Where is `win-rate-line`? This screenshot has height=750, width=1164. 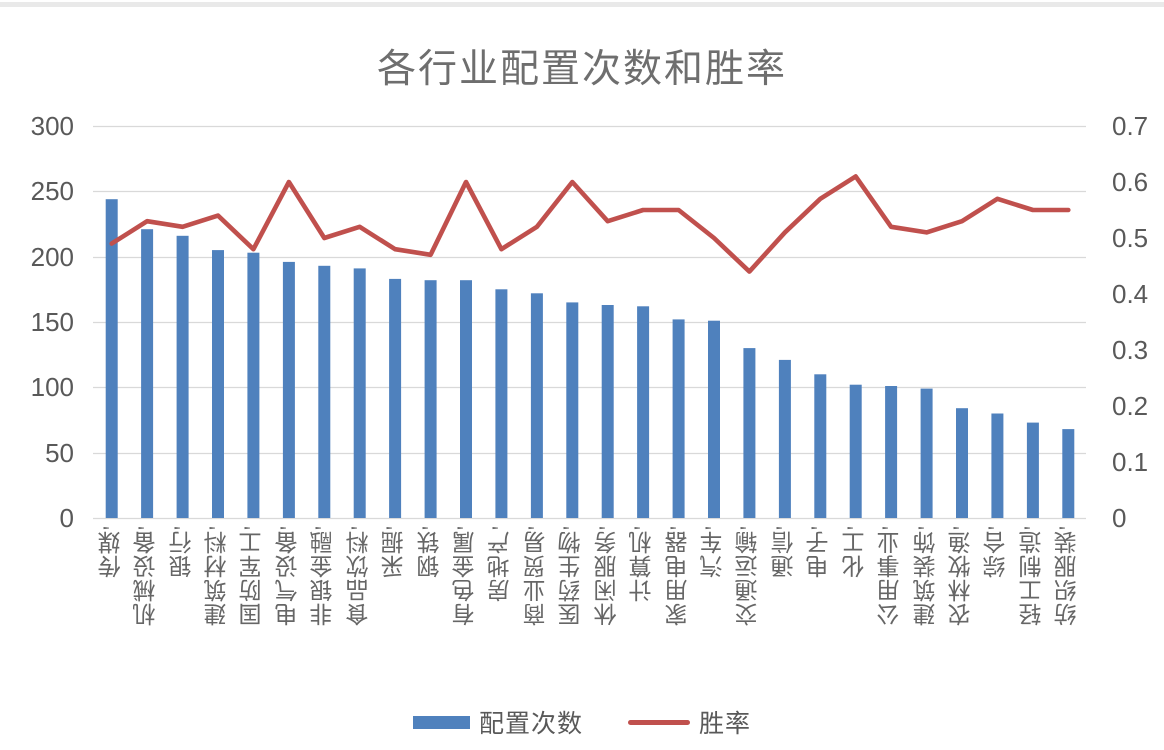 win-rate-line is located at coordinates (590, 224).